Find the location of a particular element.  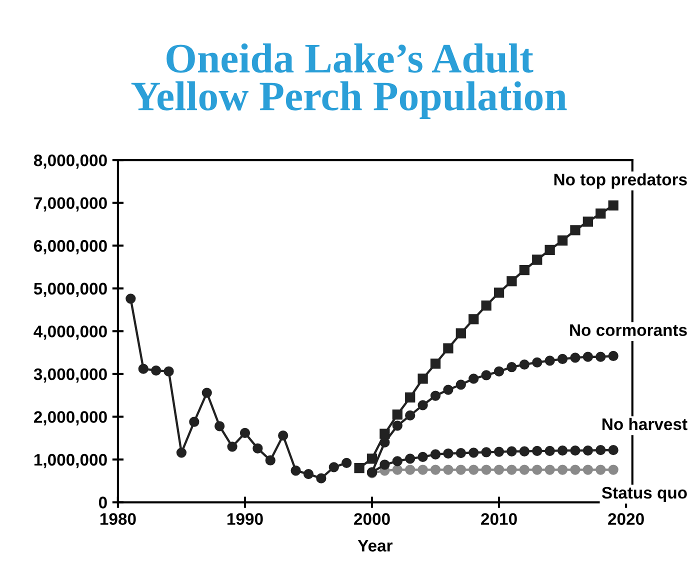

y-tick-label: 7,000,000 is located at coordinates (70, 204).